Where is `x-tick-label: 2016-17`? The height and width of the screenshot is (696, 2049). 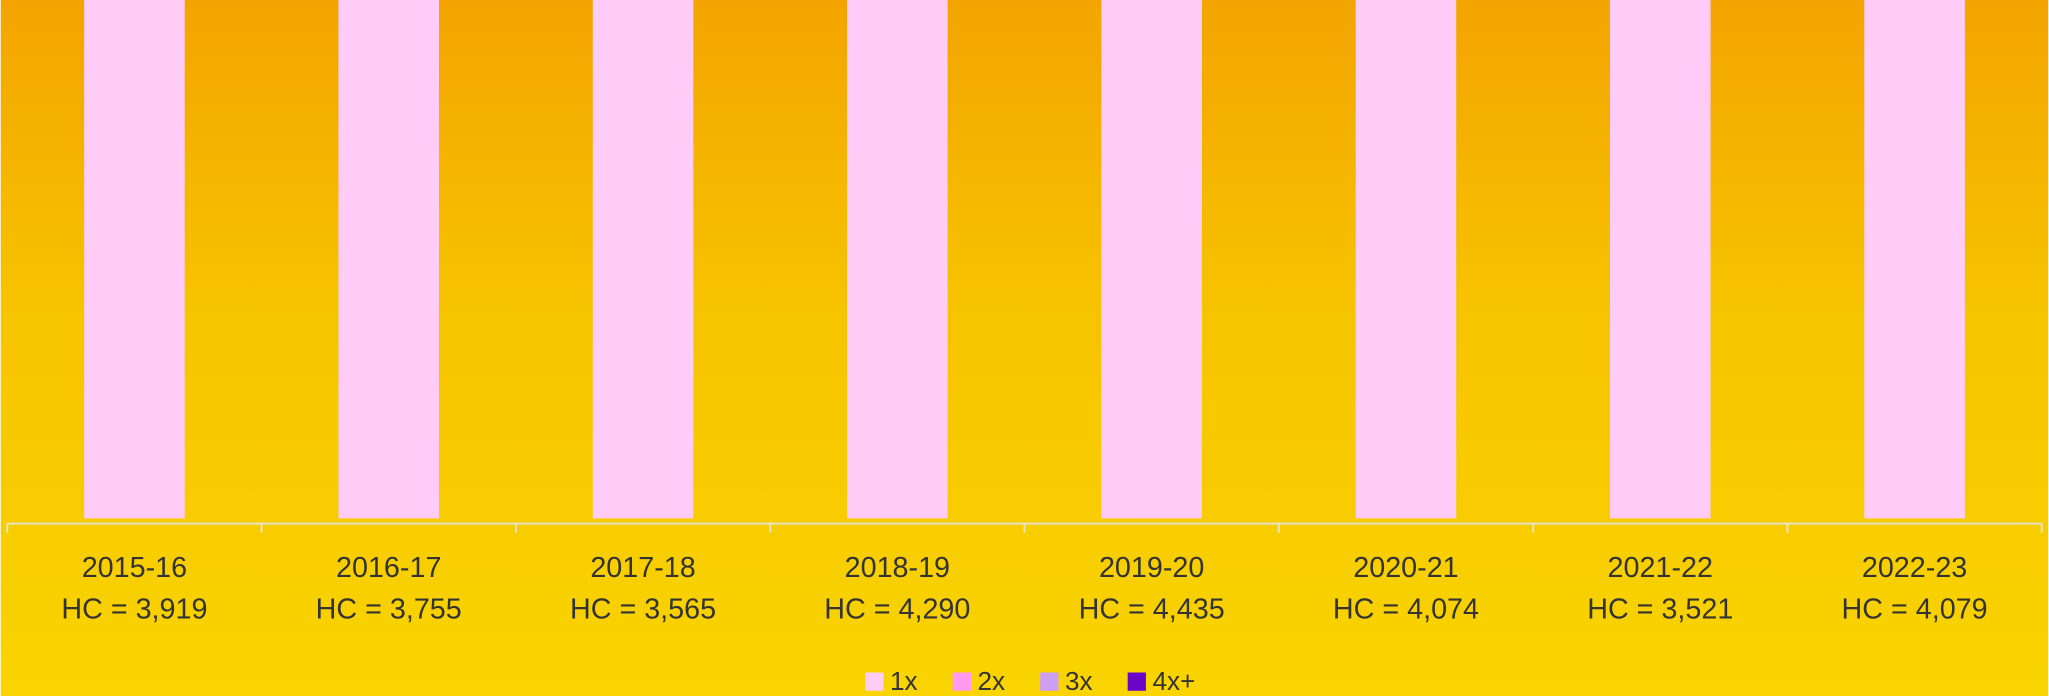
x-tick-label: 2016-17 is located at coordinates (388, 568).